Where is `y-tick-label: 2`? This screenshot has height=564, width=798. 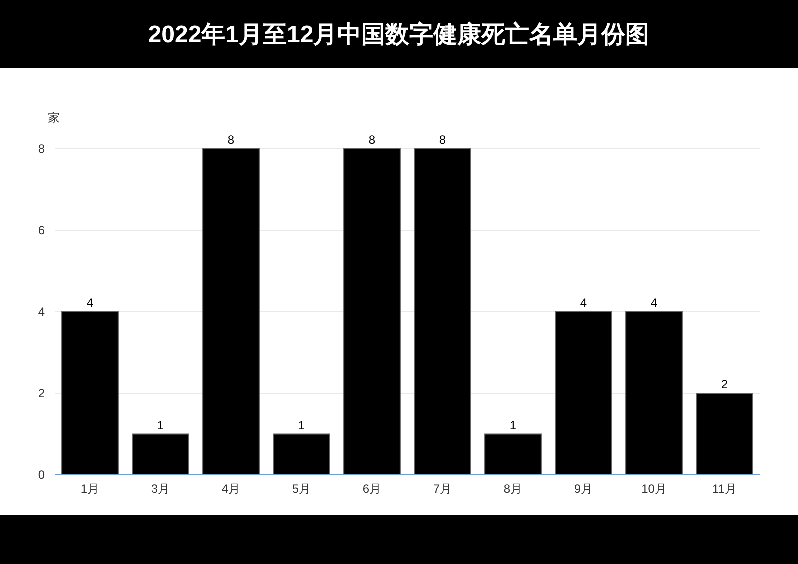 y-tick-label: 2 is located at coordinates (41, 393).